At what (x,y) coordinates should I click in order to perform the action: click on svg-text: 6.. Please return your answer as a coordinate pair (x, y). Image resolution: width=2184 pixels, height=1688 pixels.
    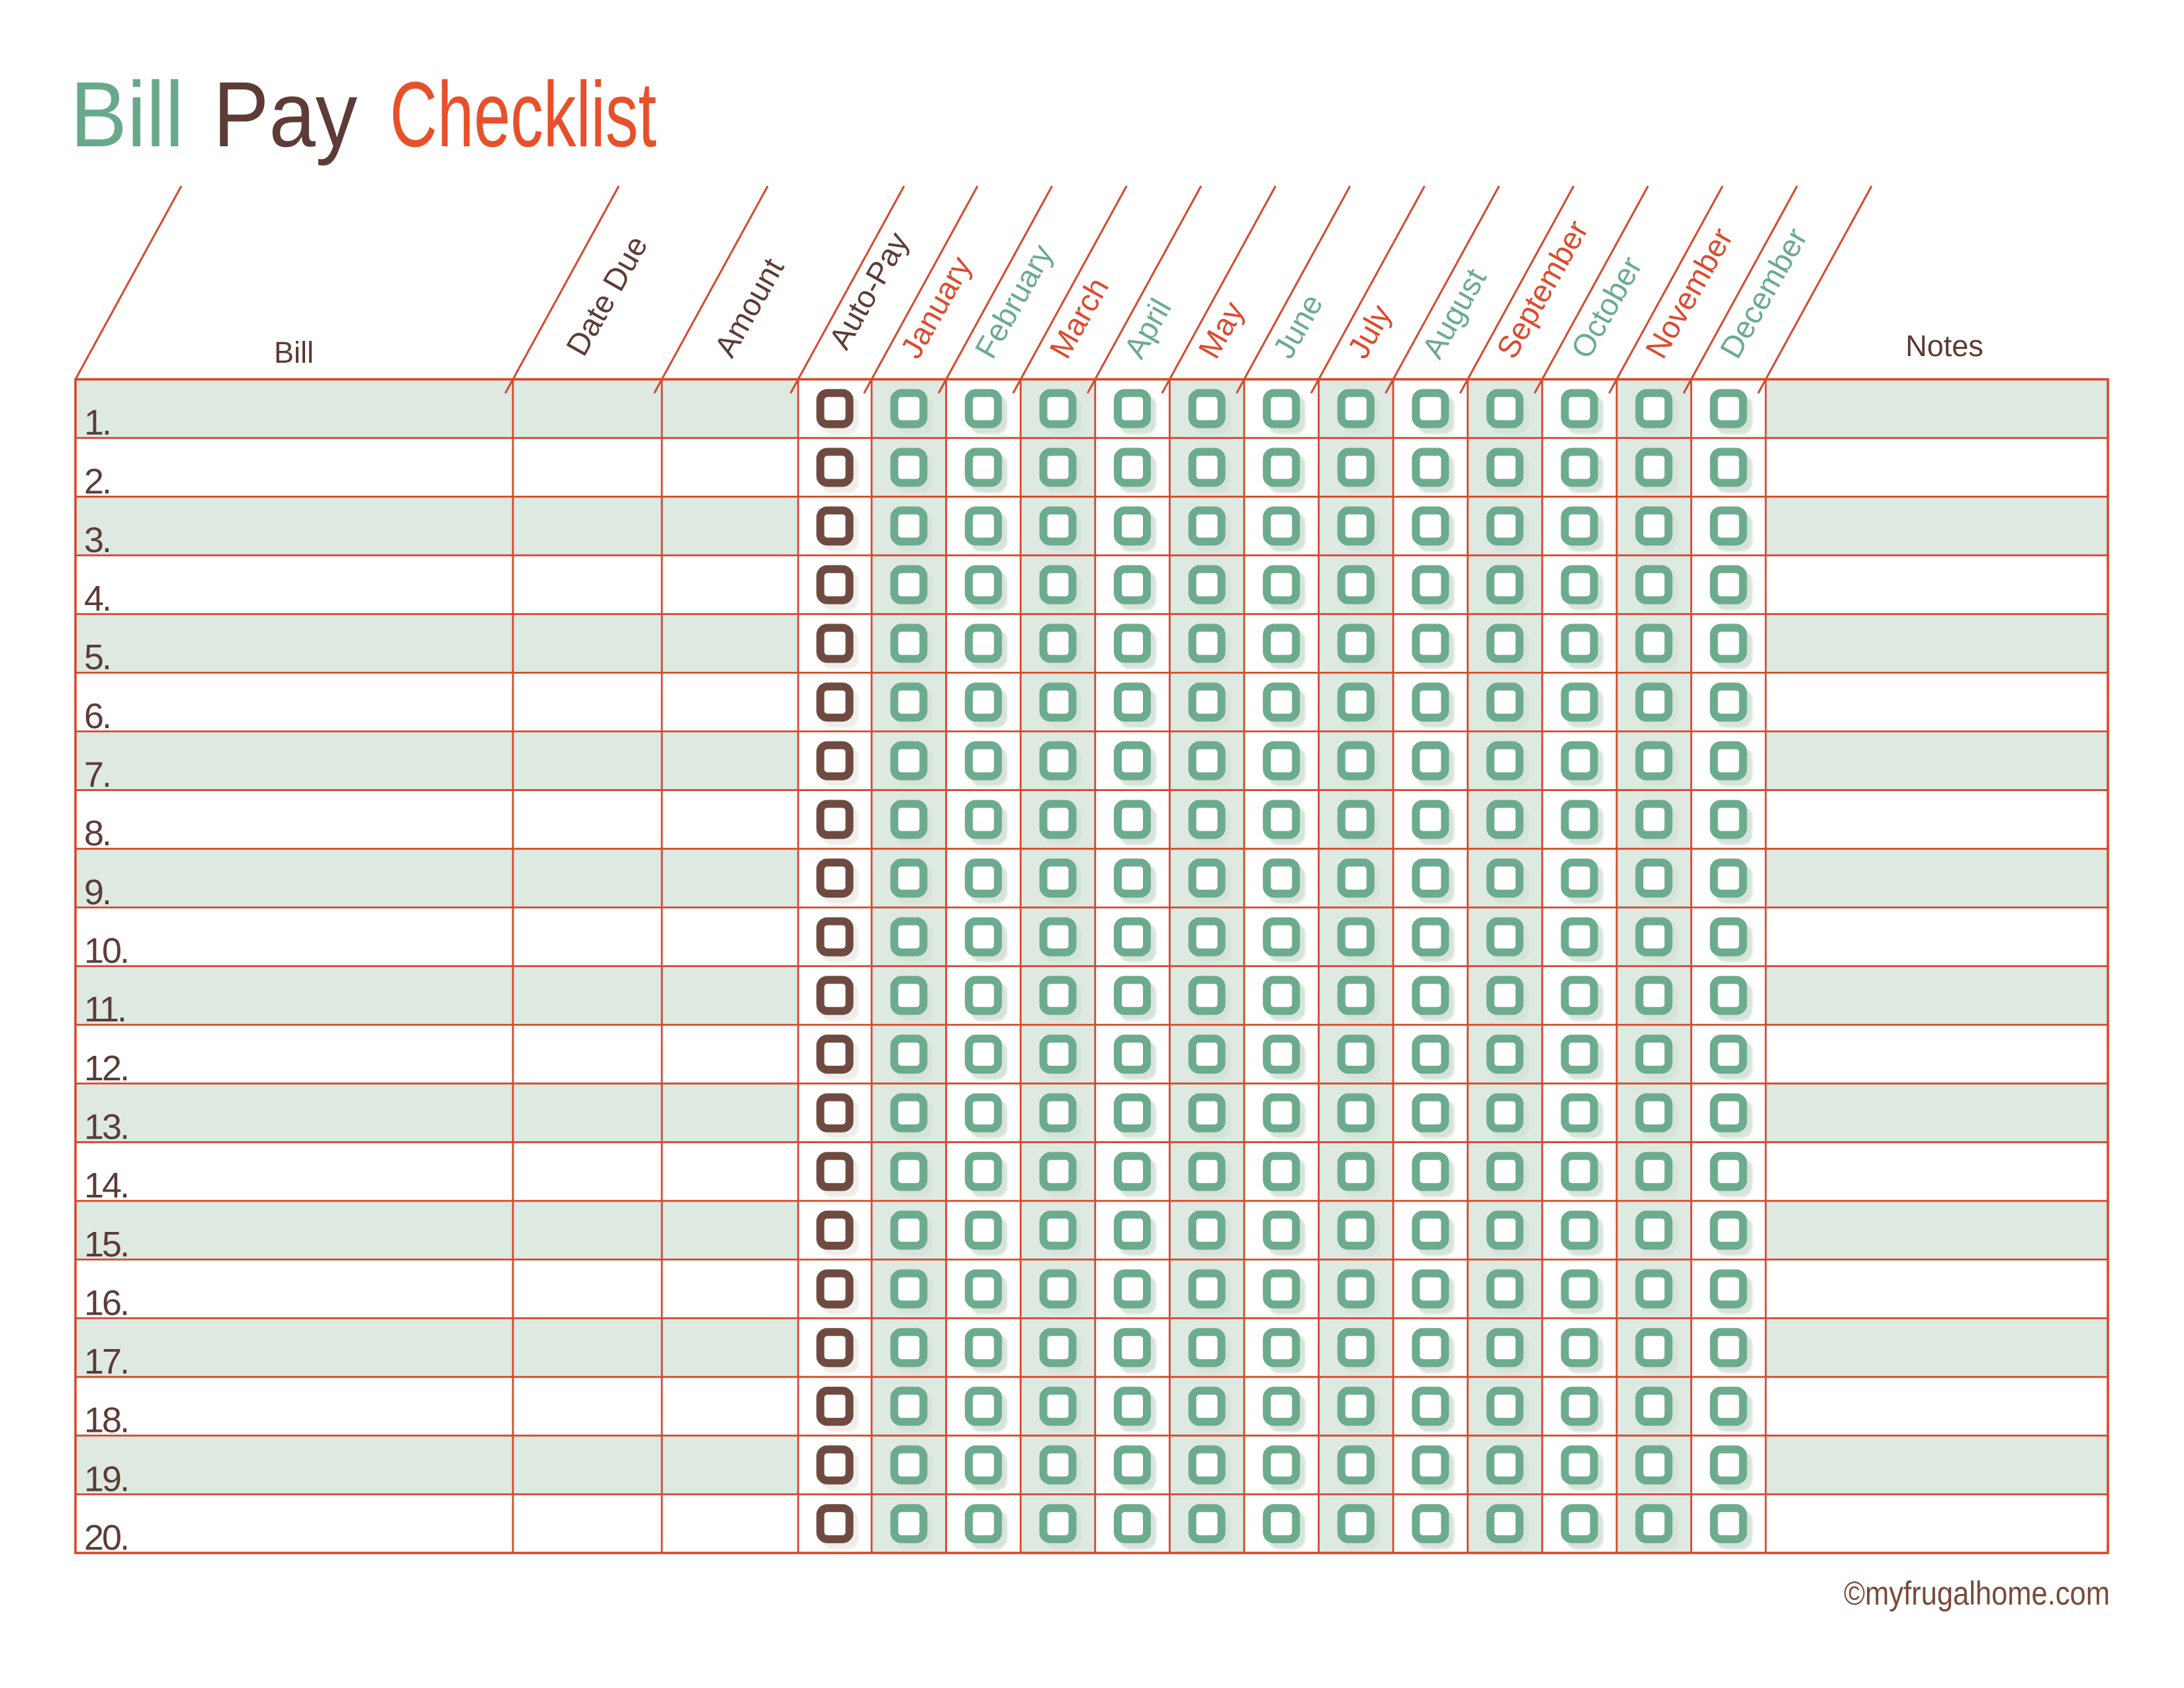
    Looking at the image, I should click on (97, 716).